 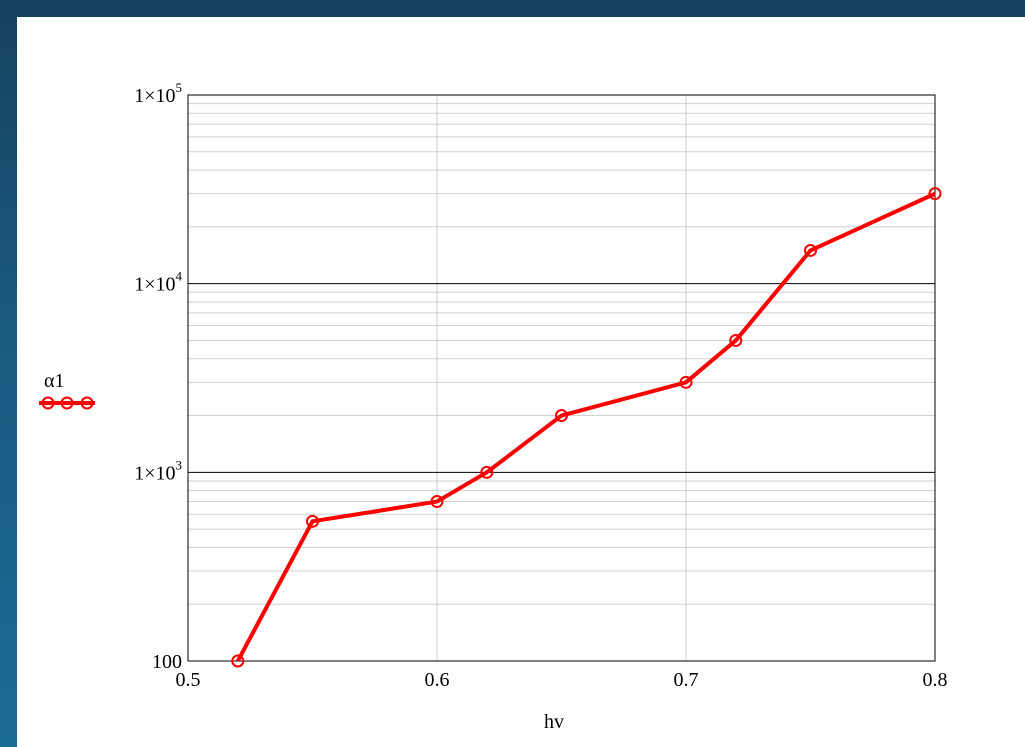 I want to click on legend-swatch, so click(x=67, y=403).